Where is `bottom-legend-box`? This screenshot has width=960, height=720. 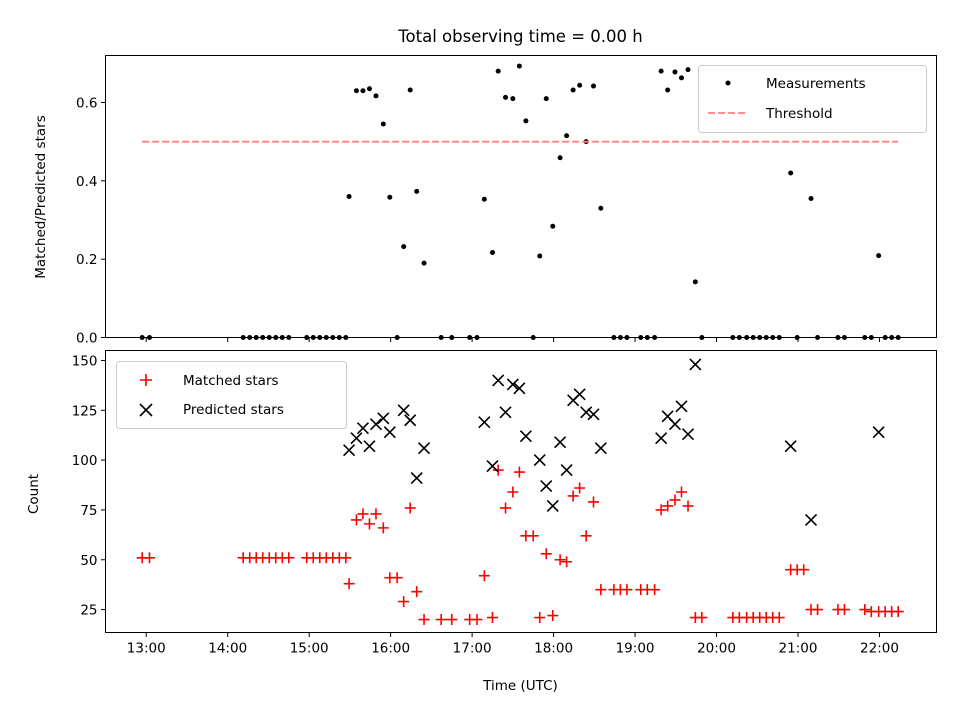 bottom-legend-box is located at coordinates (231, 395).